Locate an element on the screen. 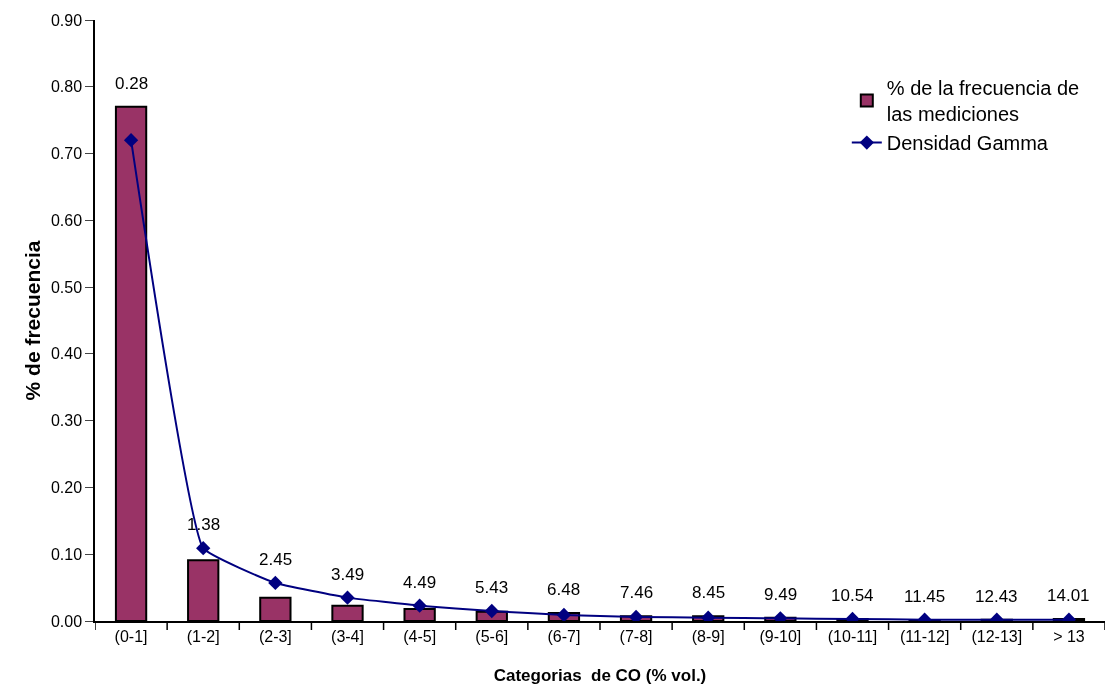 This screenshot has height=696, width=1110. x-tick-label: (7-8] is located at coordinates (636, 636).